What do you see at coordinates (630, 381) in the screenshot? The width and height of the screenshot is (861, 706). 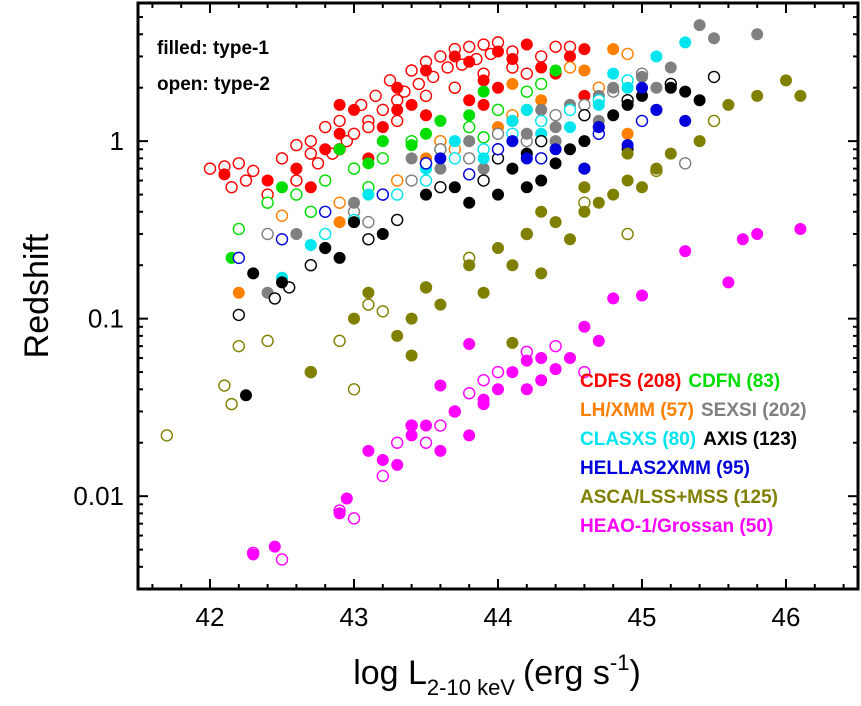 I see `legend-entry: CDFS (208)` at bounding box center [630, 381].